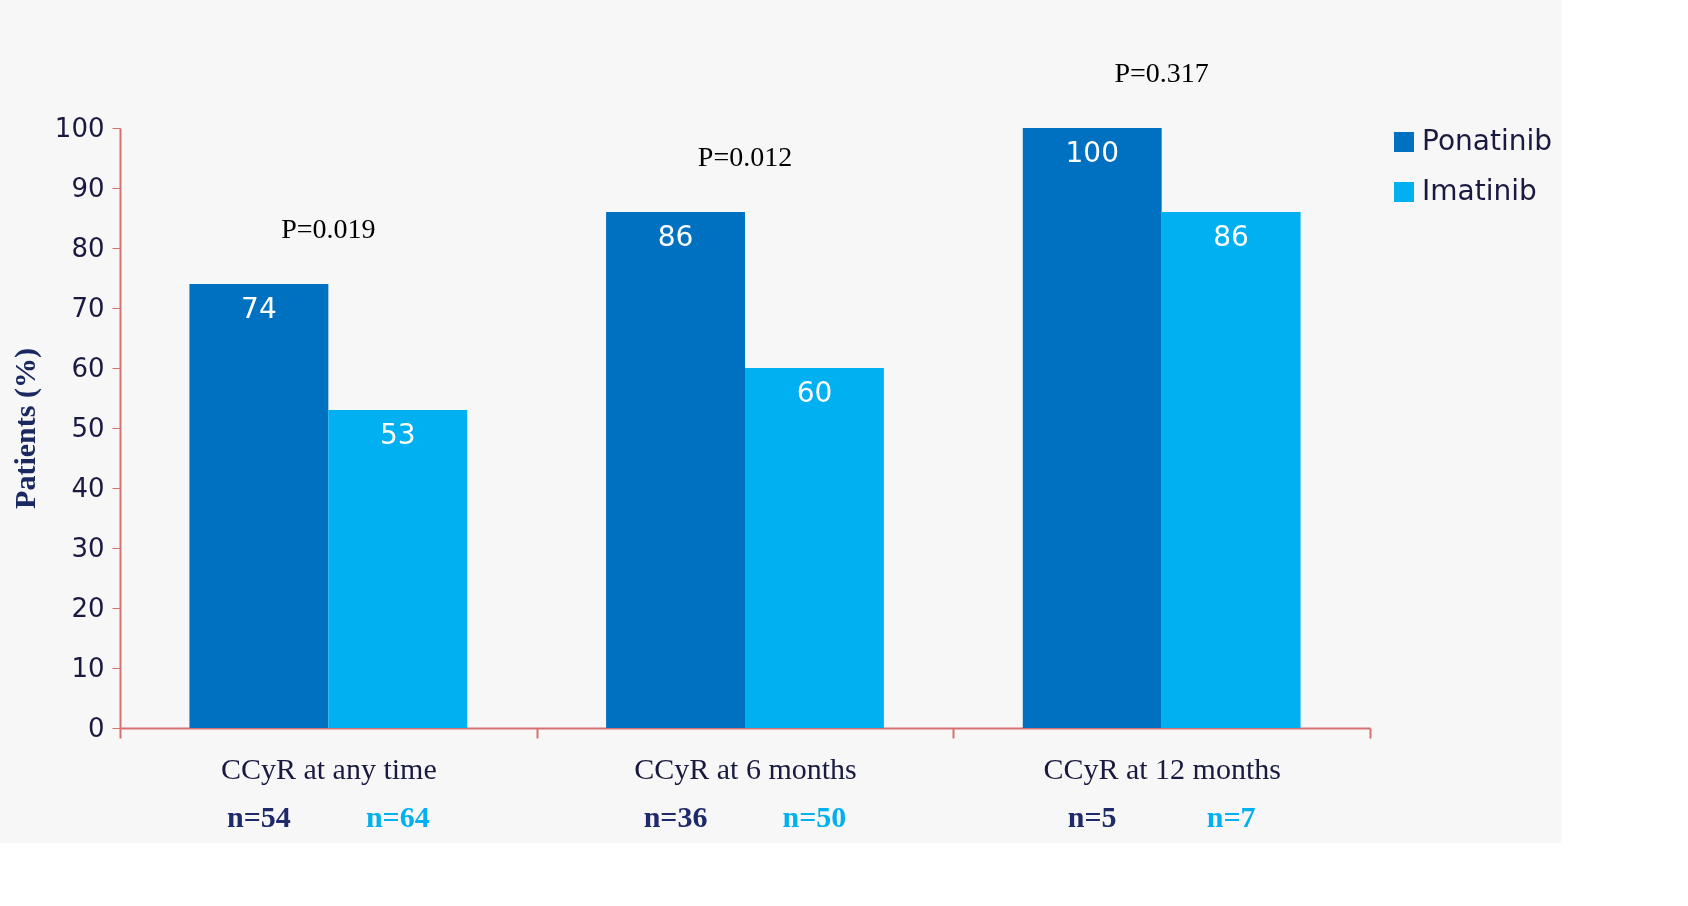 The height and width of the screenshot is (906, 1688). I want to click on text: n=36, so click(675, 816).